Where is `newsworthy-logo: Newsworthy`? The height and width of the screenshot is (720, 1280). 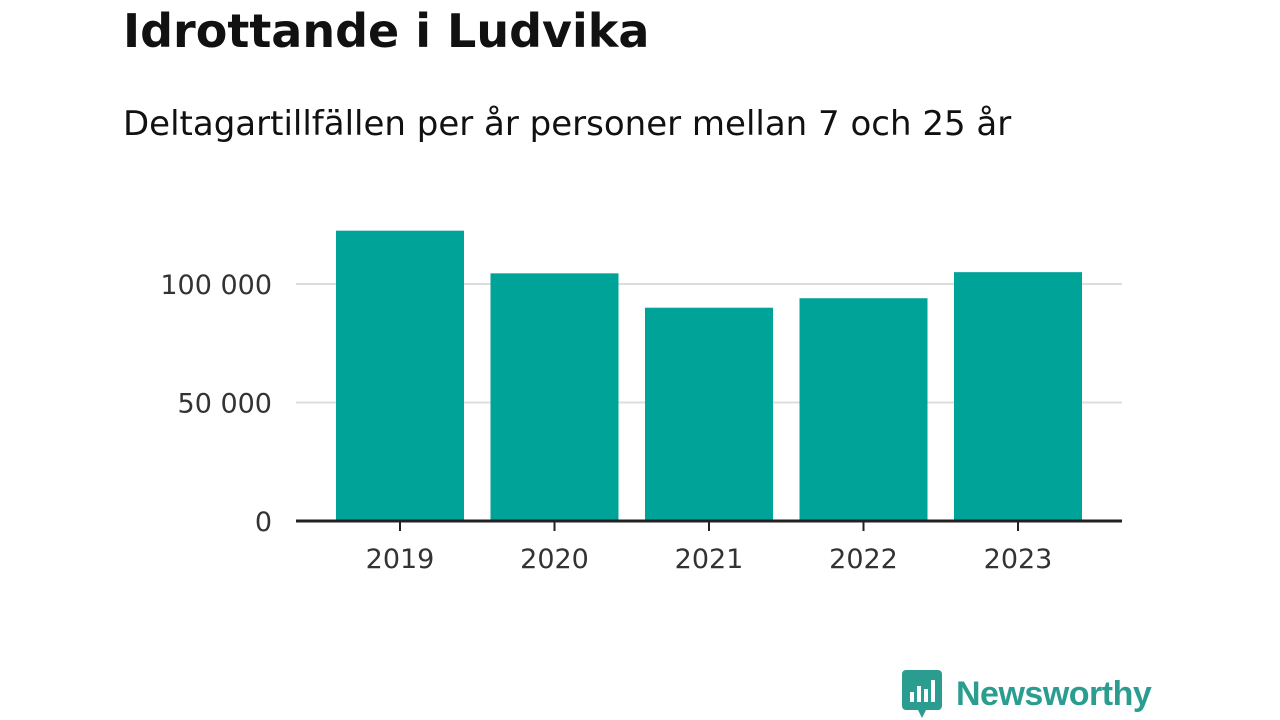
newsworthy-logo: Newsworthy is located at coordinates (1027, 694).